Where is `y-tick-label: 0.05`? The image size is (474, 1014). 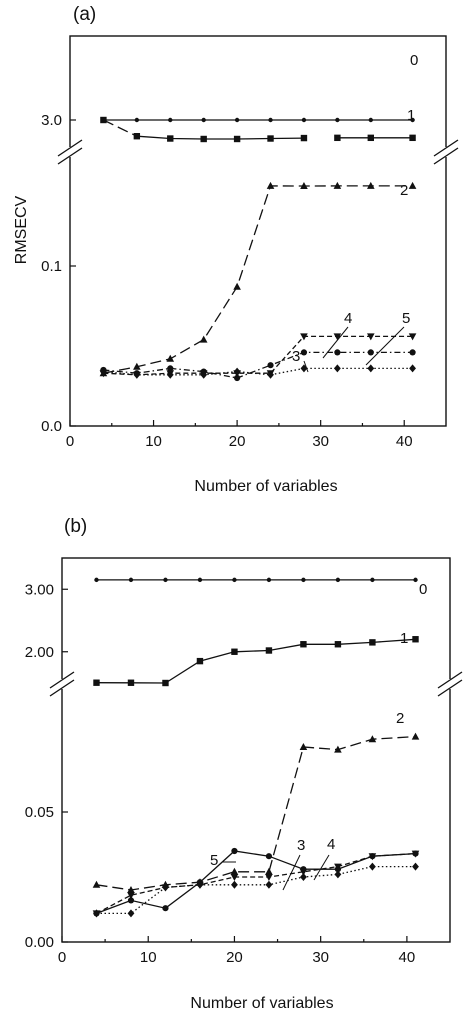 y-tick-label: 0.05 is located at coordinates (39, 812).